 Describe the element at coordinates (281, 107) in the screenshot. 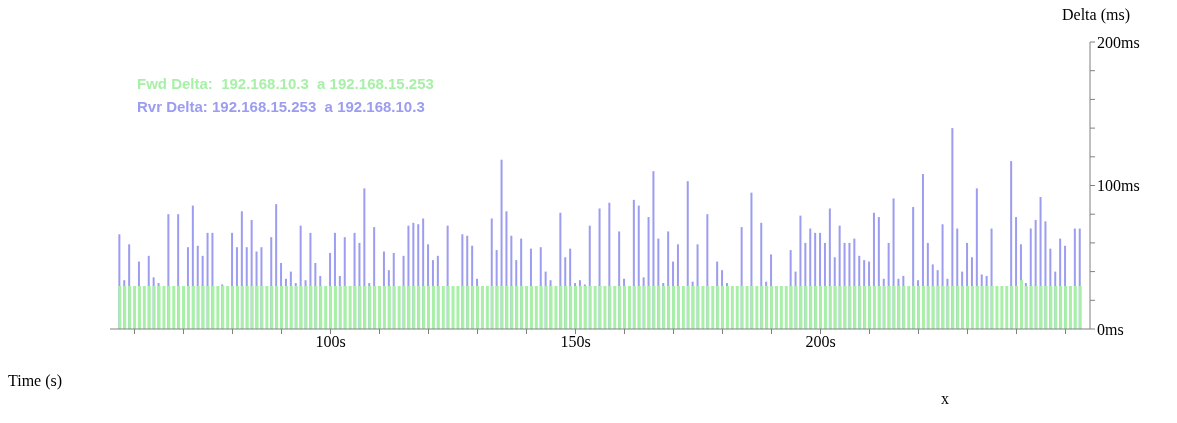

I see `text: Rvr Delta: 192.168.15.253 a 192.168.10.3` at that location.